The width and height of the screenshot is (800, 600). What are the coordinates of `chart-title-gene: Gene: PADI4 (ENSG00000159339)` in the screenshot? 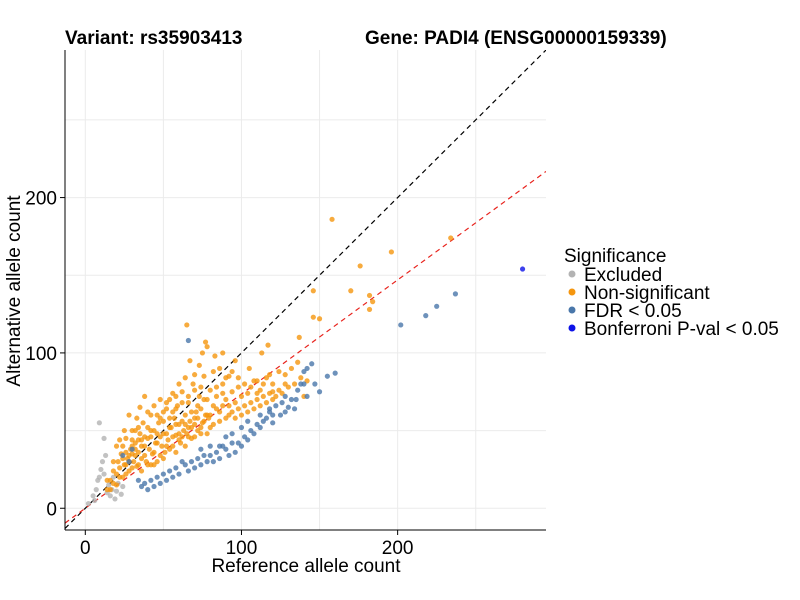 It's located at (516, 38).